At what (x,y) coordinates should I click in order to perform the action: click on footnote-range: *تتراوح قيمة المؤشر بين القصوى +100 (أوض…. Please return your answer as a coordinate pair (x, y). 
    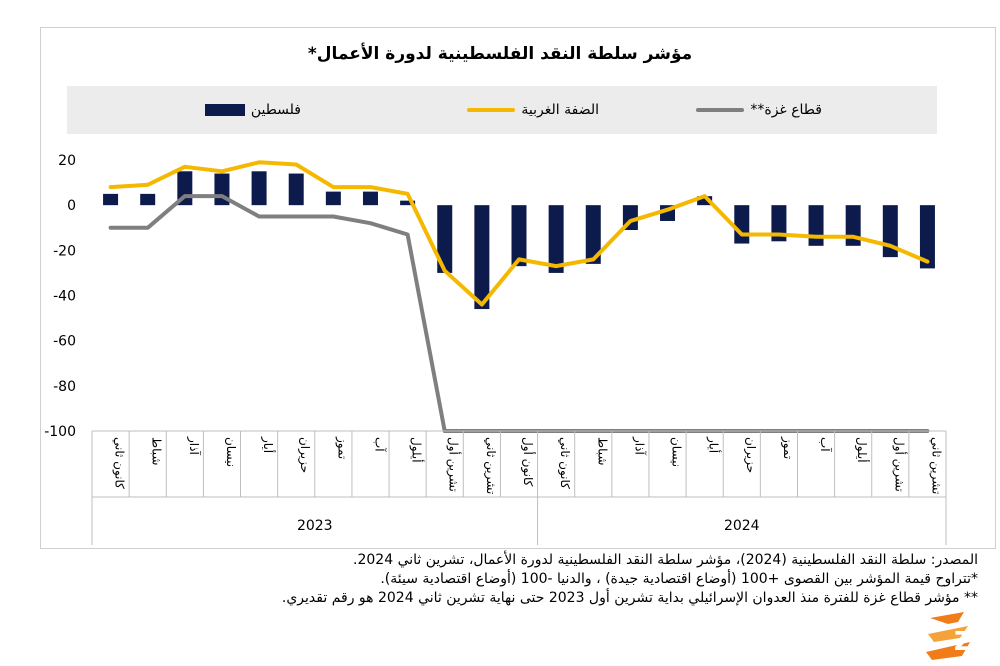
    Looking at the image, I should click on (679, 579).